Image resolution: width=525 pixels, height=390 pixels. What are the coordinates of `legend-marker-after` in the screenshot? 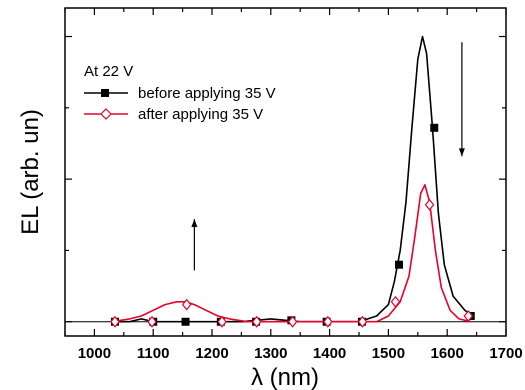 It's located at (106, 114).